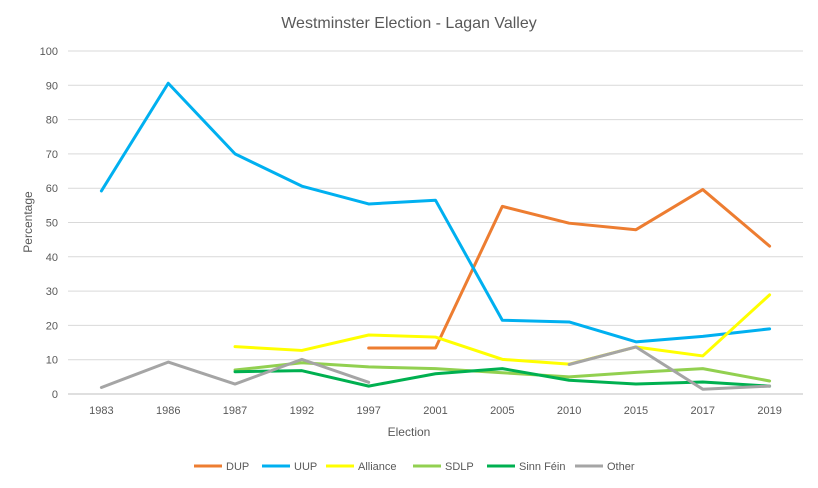 The image size is (818, 488). What do you see at coordinates (52, 155) in the screenshot?
I see `y-tick-label: 70` at bounding box center [52, 155].